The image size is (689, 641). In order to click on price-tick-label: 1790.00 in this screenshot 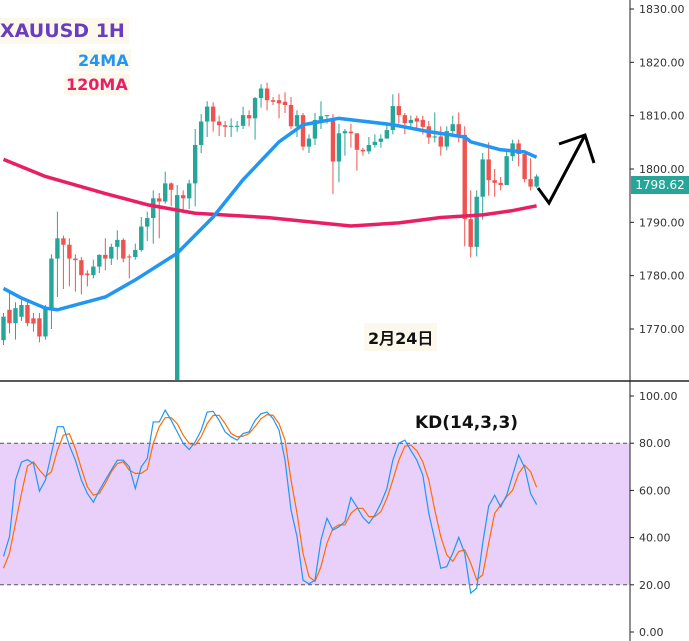, I will do `click(662, 222)`.